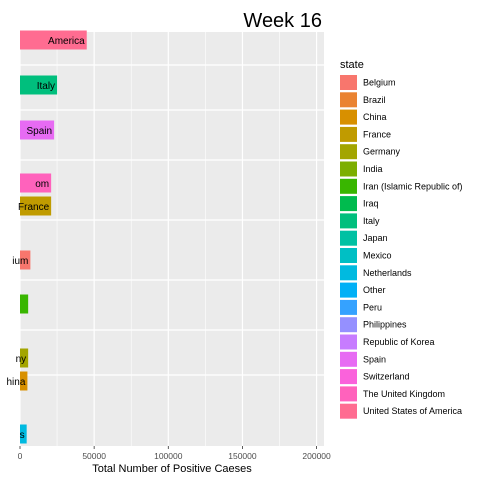  Describe the element at coordinates (20, 261) in the screenshot. I see `bar-label: ium` at that location.